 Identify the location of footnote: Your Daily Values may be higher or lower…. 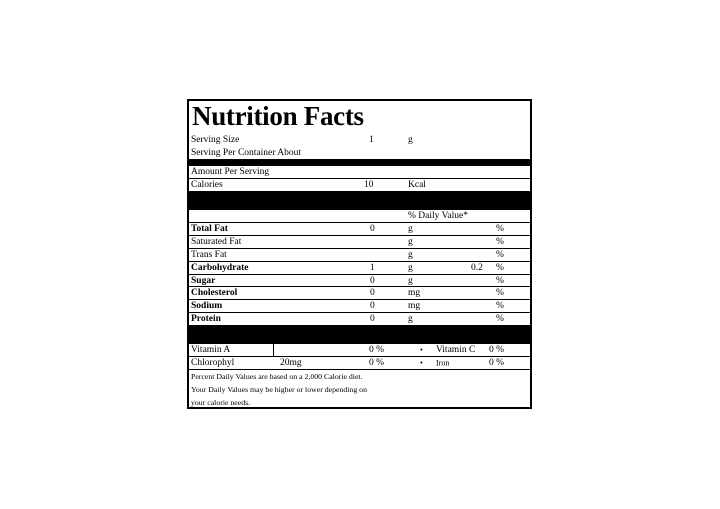
(279, 389).